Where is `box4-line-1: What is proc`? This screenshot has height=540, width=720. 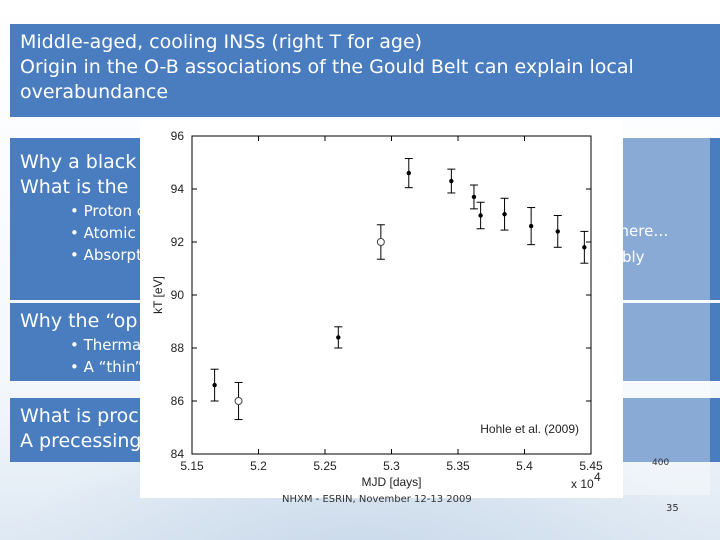
box4-line-1: What is proc is located at coordinates (79, 416).